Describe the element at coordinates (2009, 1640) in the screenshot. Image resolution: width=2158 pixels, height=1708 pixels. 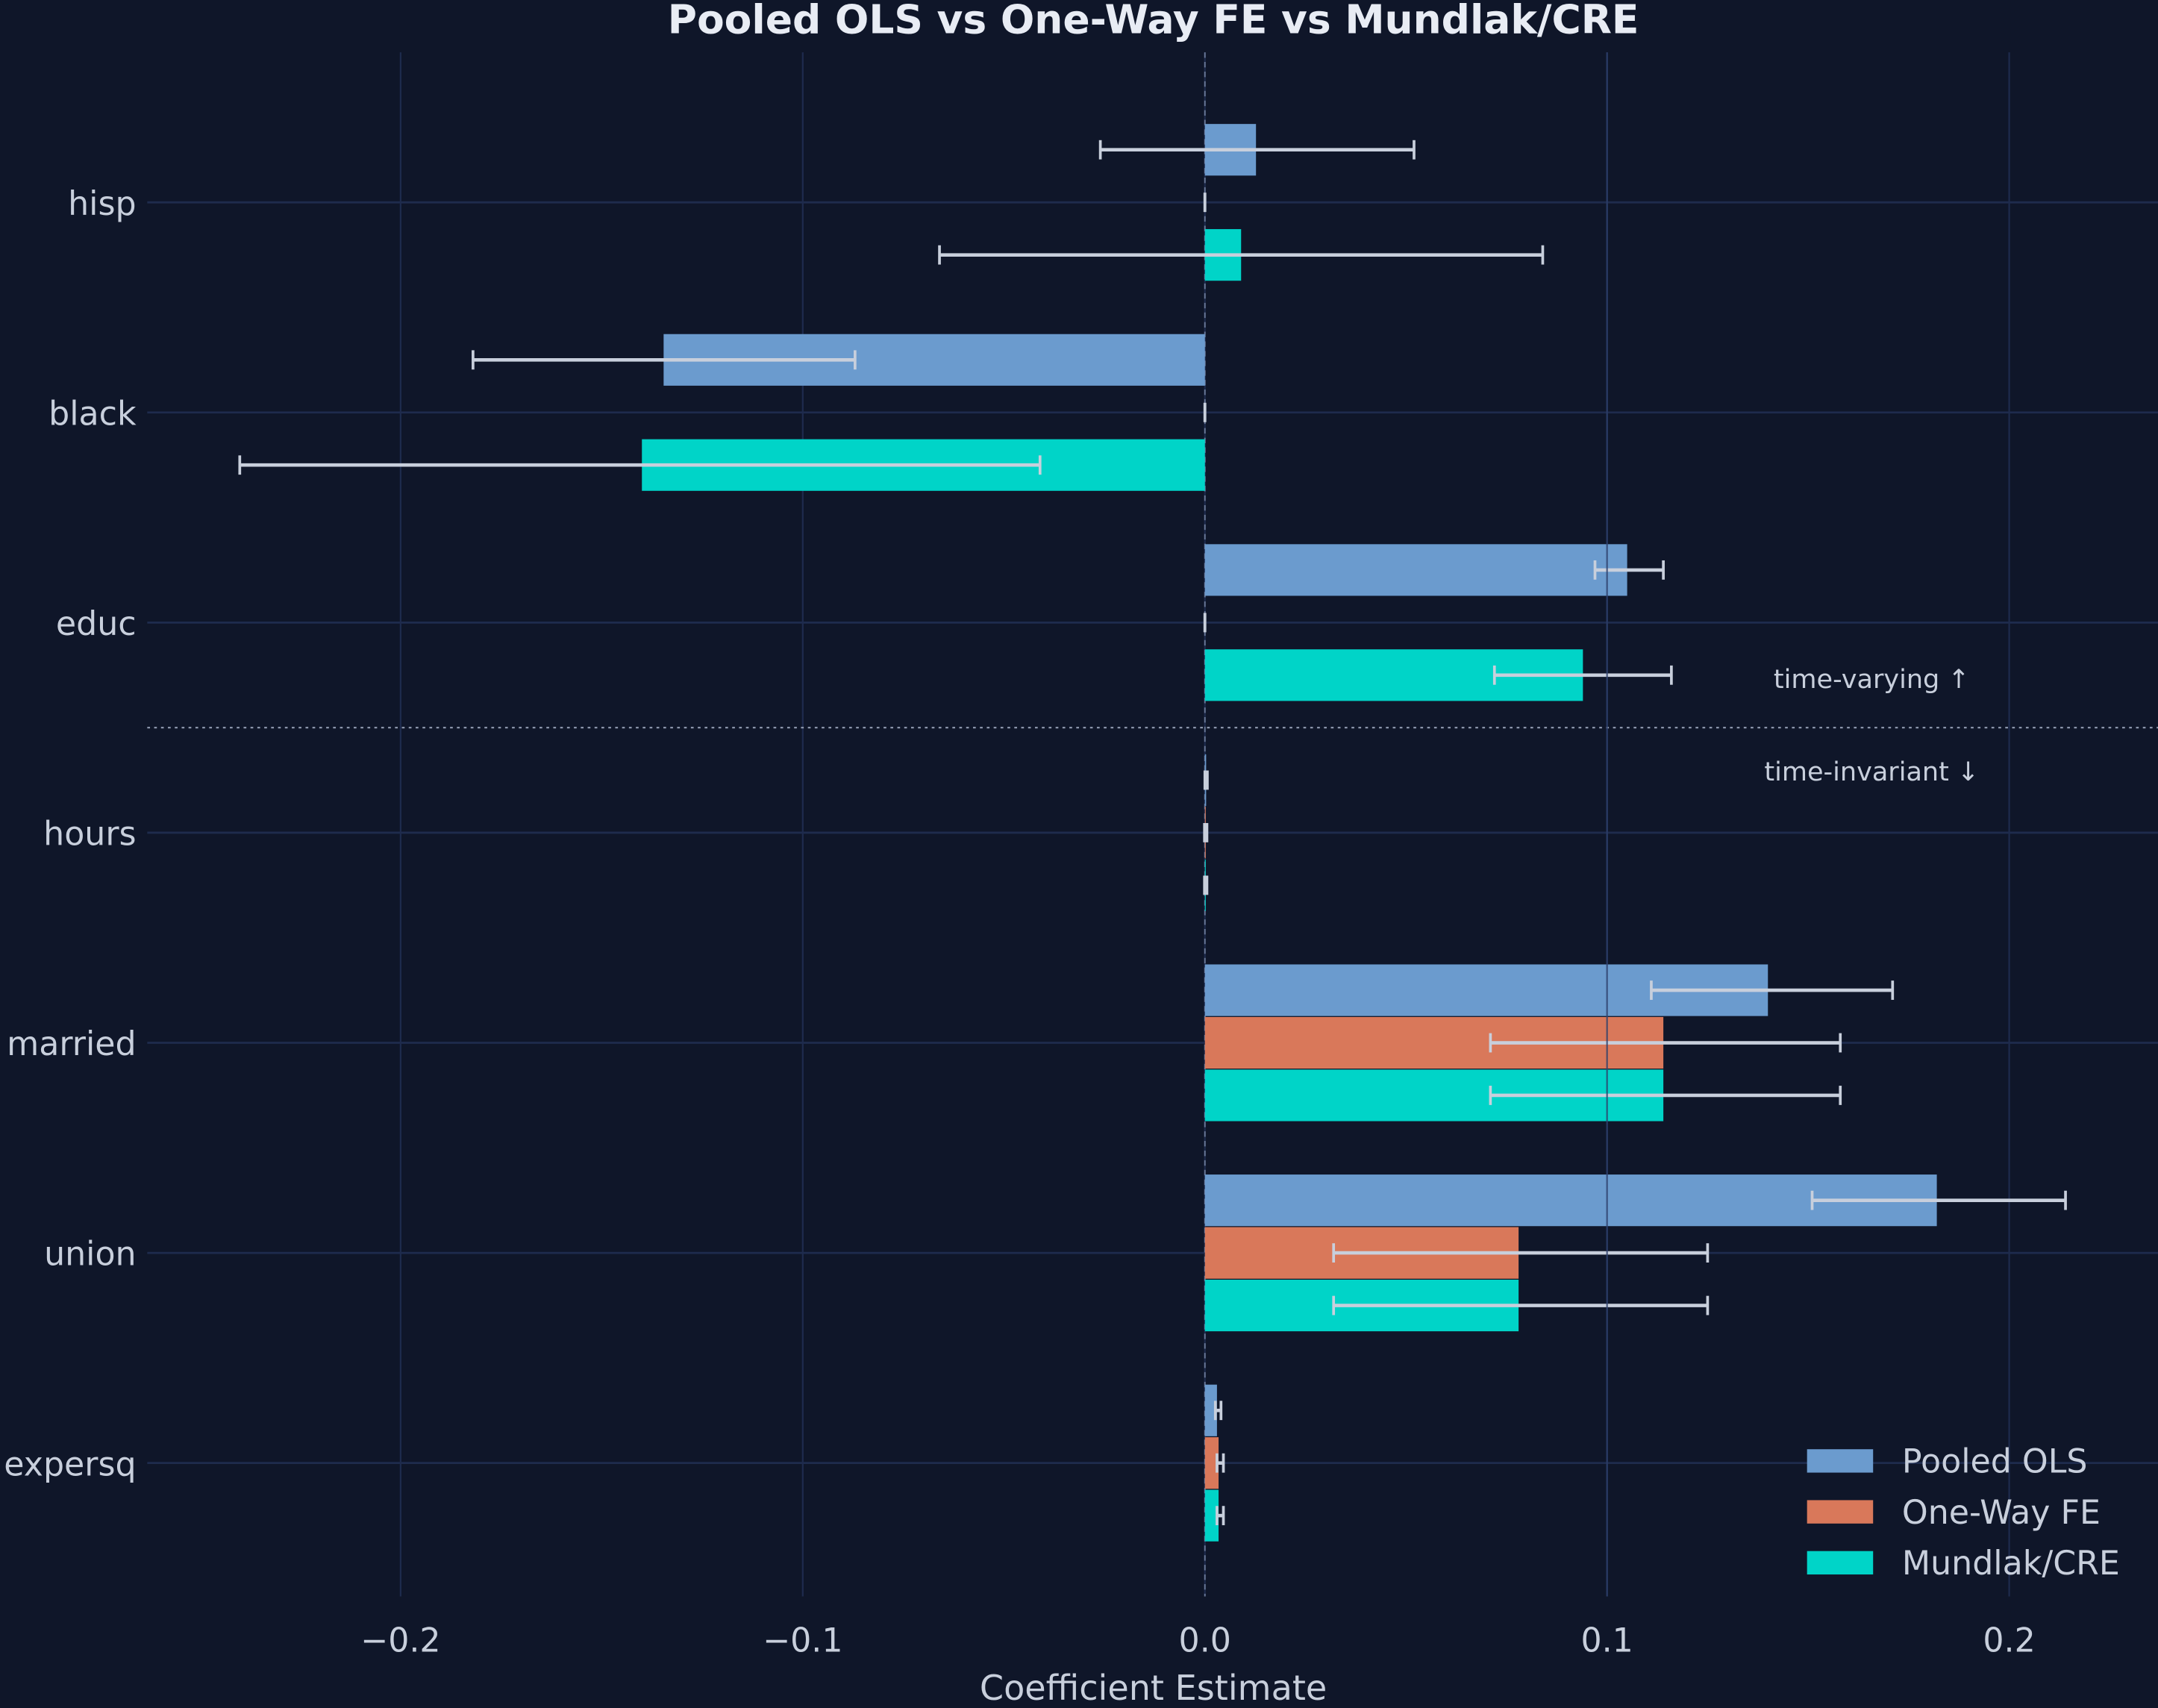
I see `x-tick-label: 0.2` at that location.